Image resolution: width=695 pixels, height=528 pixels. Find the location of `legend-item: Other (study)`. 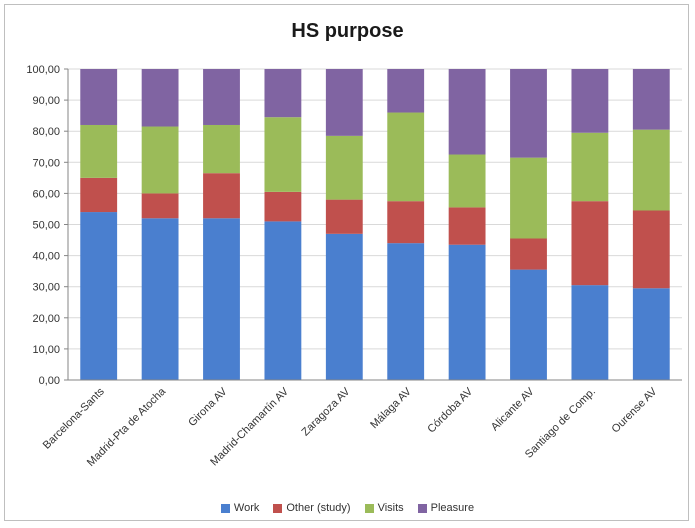

legend-item: Other (study) is located at coordinates (312, 508).